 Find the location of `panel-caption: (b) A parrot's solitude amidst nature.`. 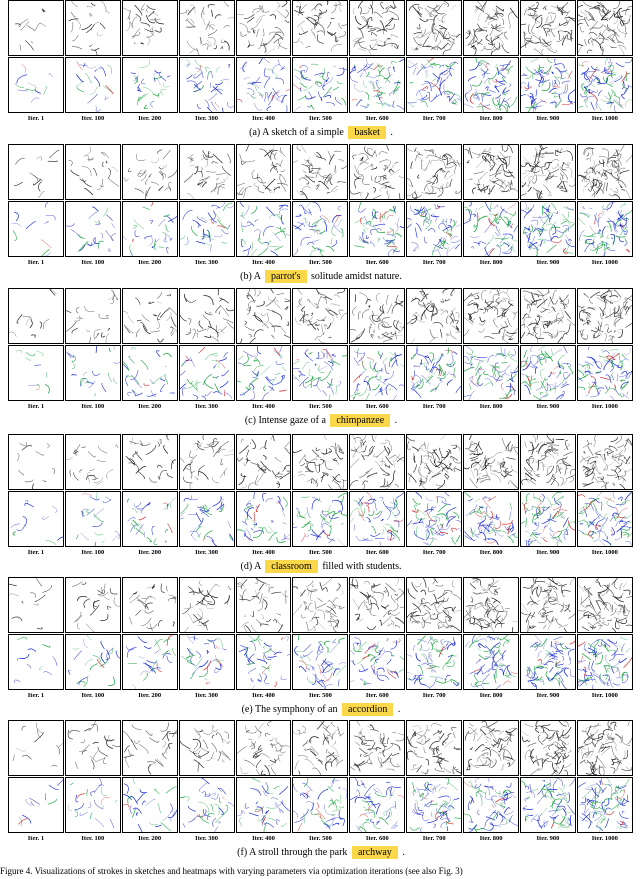

panel-caption: (b) A parrot's solitude amidst nature. is located at coordinates (321, 278).